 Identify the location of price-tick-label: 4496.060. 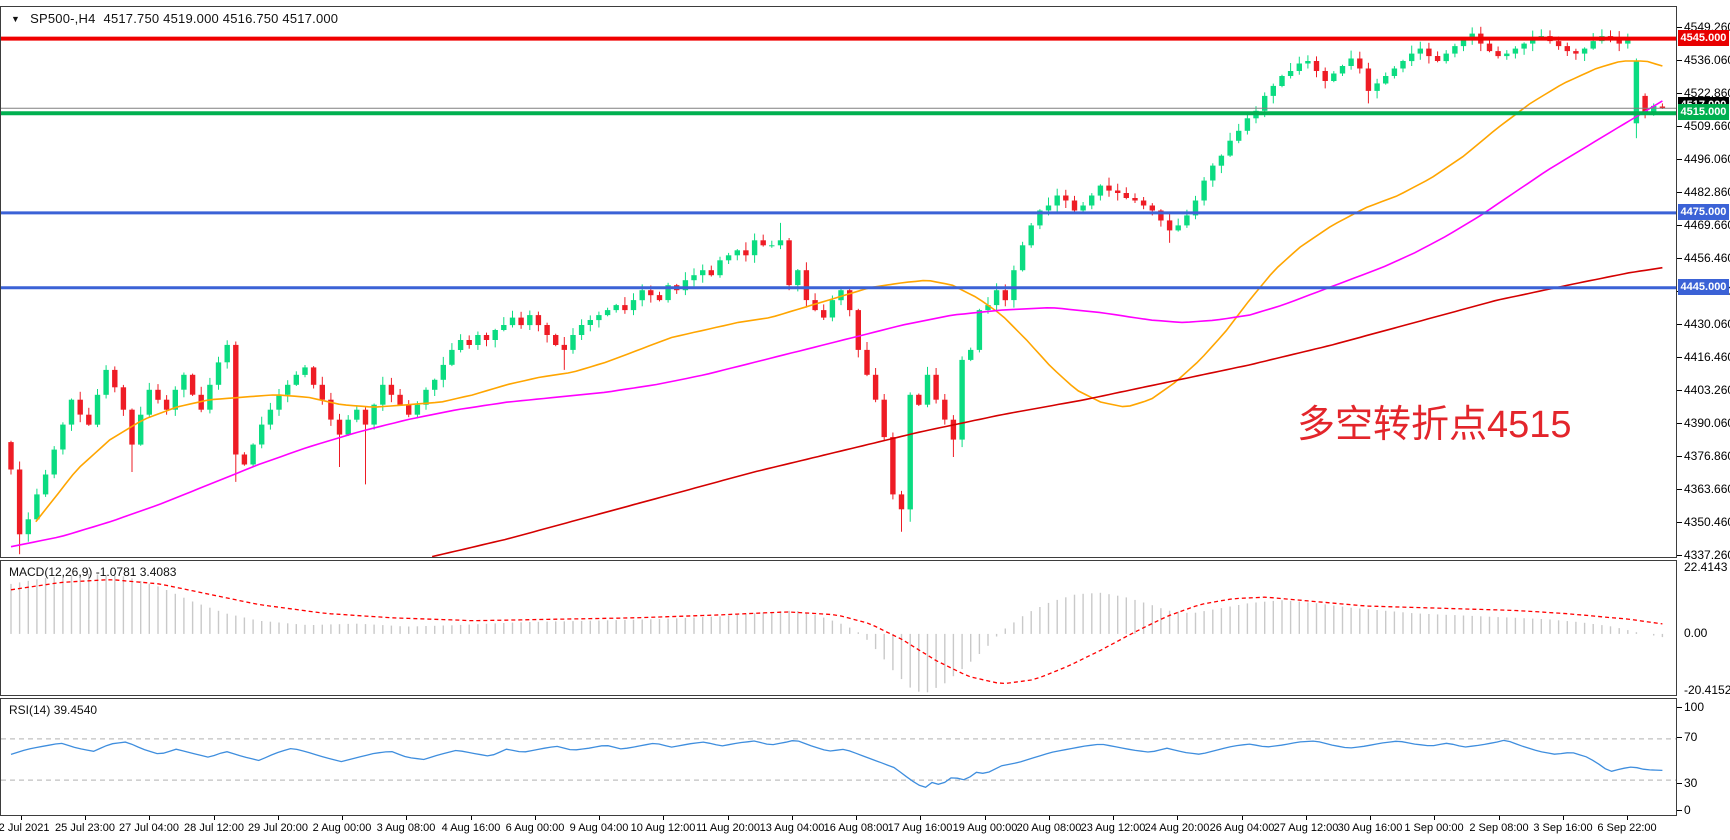
(1707, 159).